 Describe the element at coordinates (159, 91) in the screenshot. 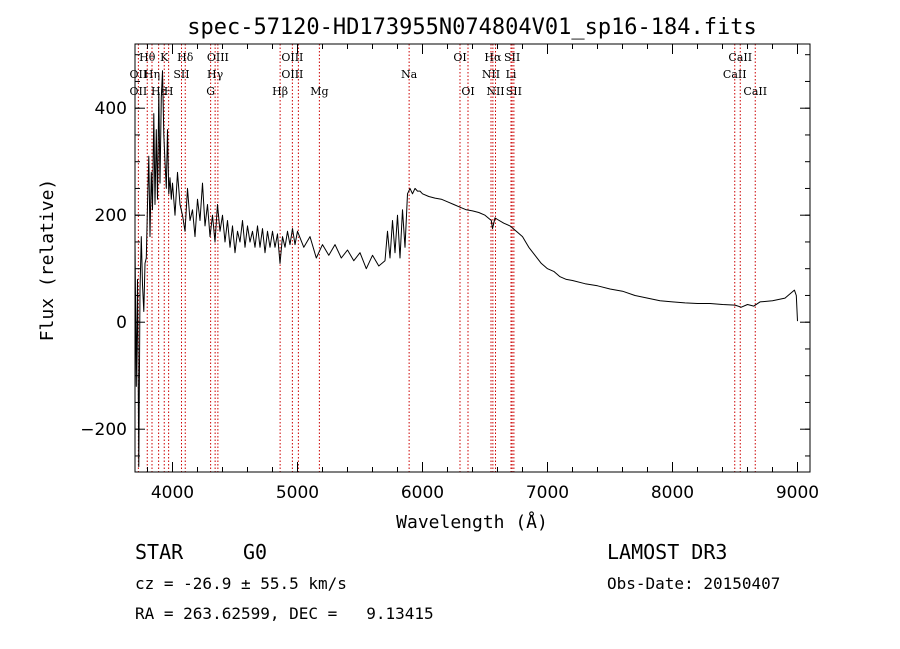

I see `line-label: Hε` at that location.